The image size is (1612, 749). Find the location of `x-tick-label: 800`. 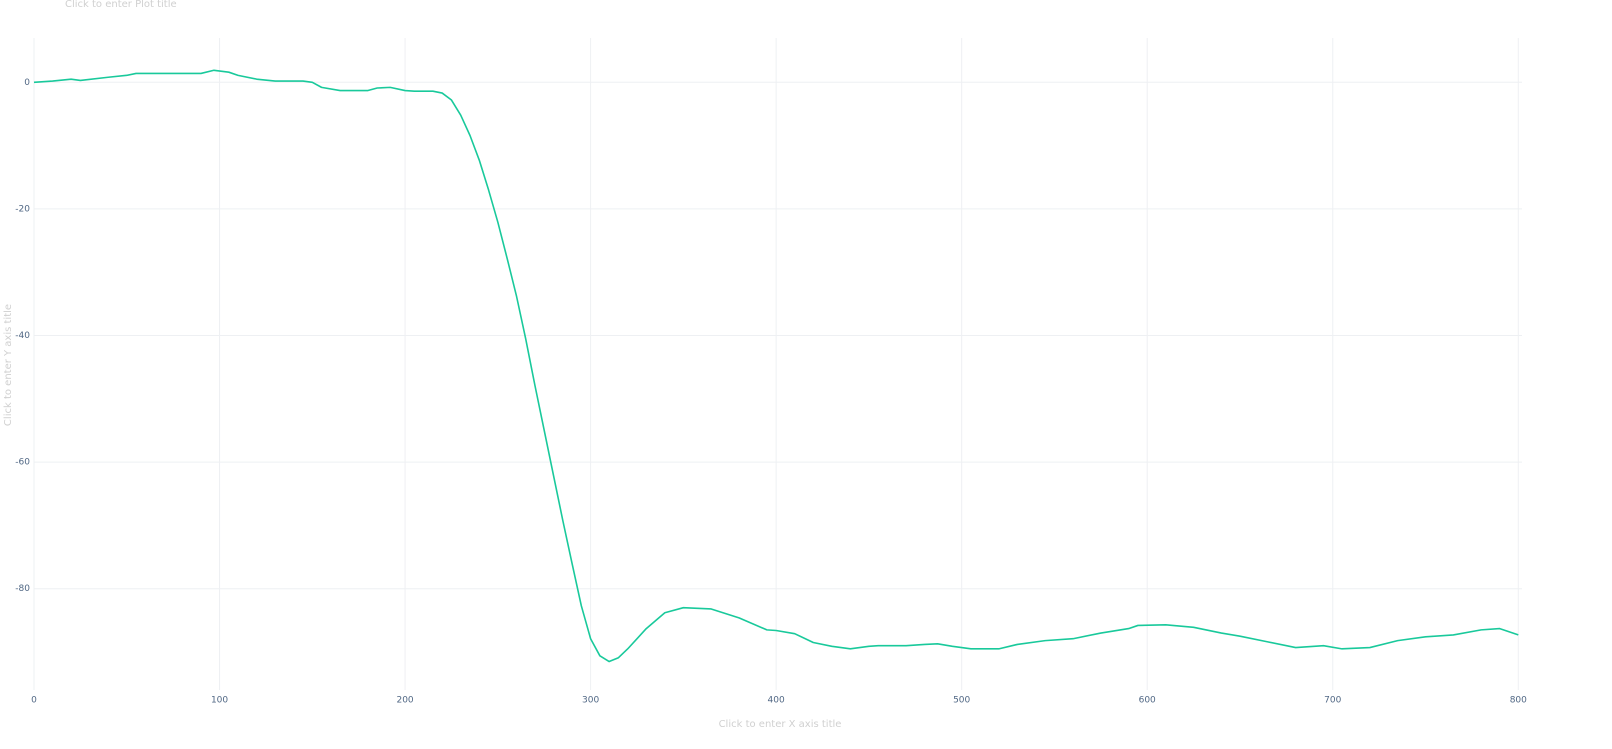

x-tick-label: 800 is located at coordinates (1518, 701).